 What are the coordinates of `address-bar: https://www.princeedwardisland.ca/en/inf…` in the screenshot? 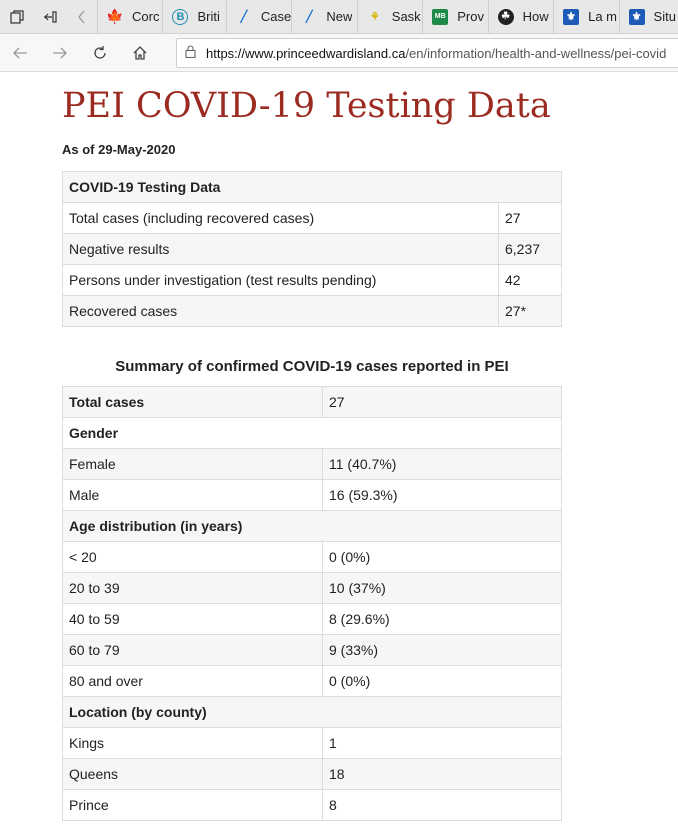 It's located at (427, 53).